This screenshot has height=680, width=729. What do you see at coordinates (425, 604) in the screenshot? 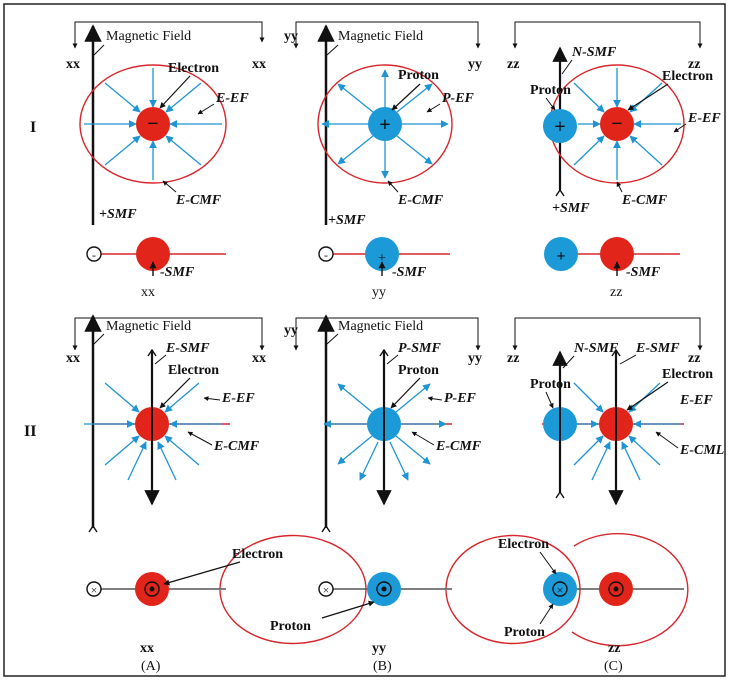
I see `panel-ii-b-side: × Proton yy (B)` at bounding box center [425, 604].